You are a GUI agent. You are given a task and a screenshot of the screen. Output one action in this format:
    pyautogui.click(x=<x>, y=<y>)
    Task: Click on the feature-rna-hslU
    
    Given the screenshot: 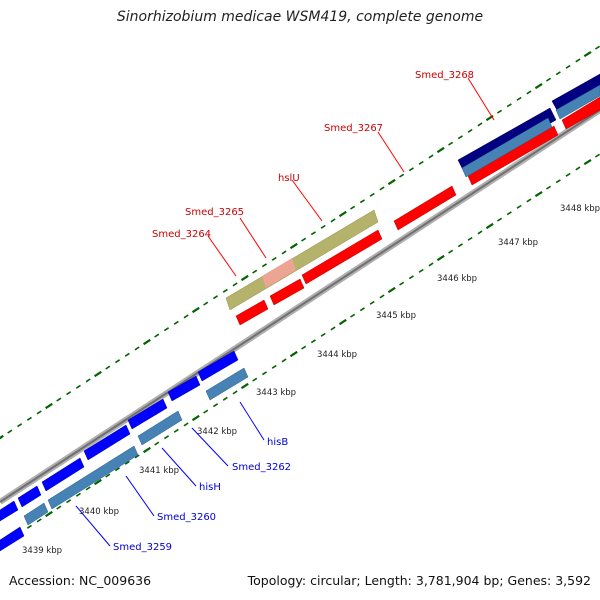 What is the action you would take?
    pyautogui.click(x=302, y=260)
    